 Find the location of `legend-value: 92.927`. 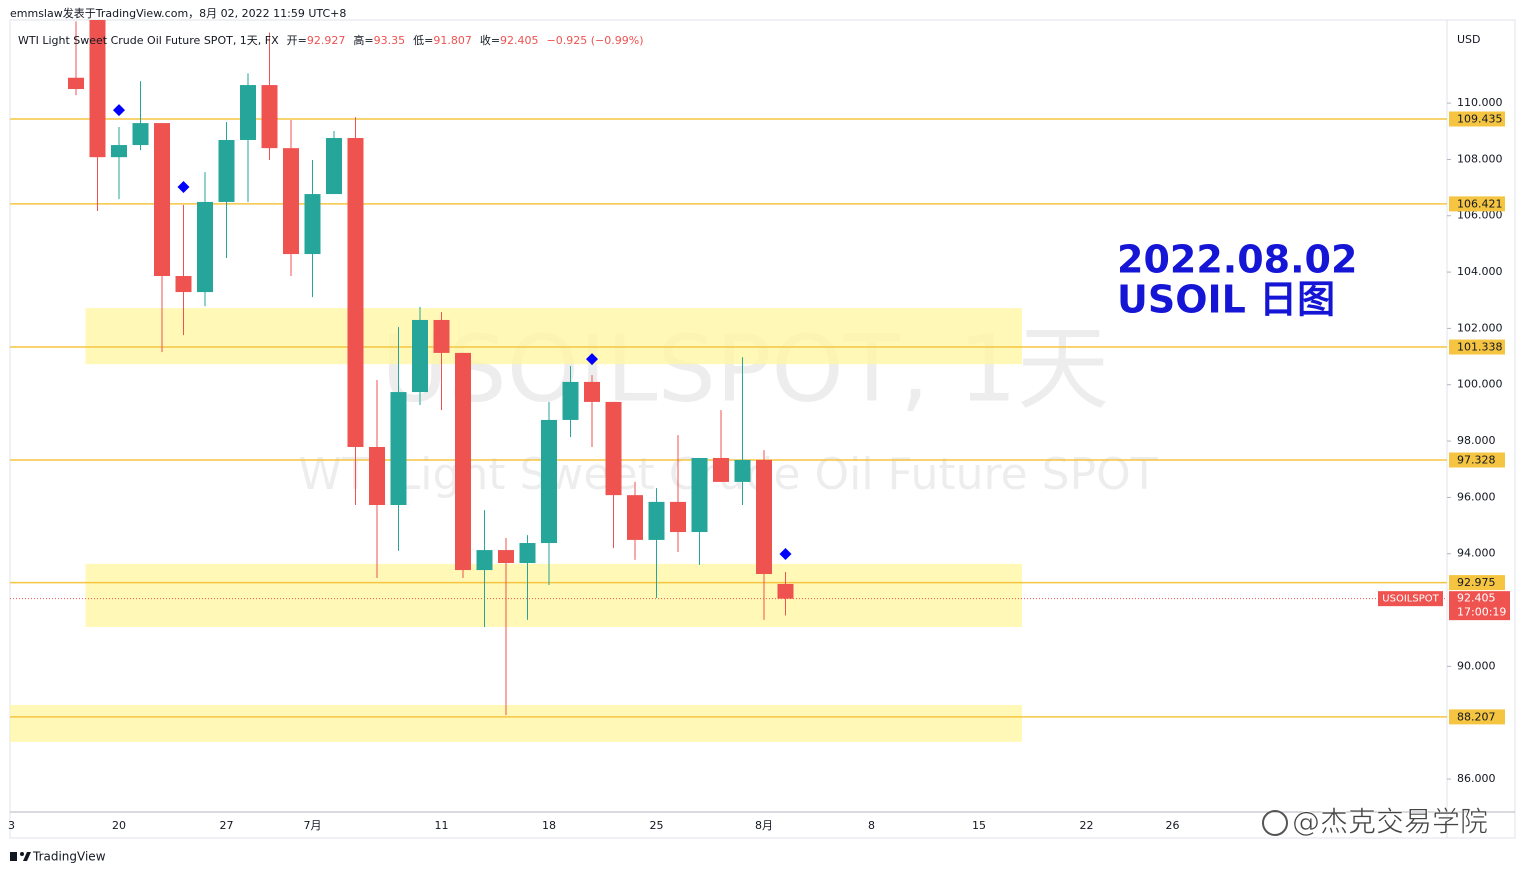

legend-value: 92.927 is located at coordinates (326, 40).